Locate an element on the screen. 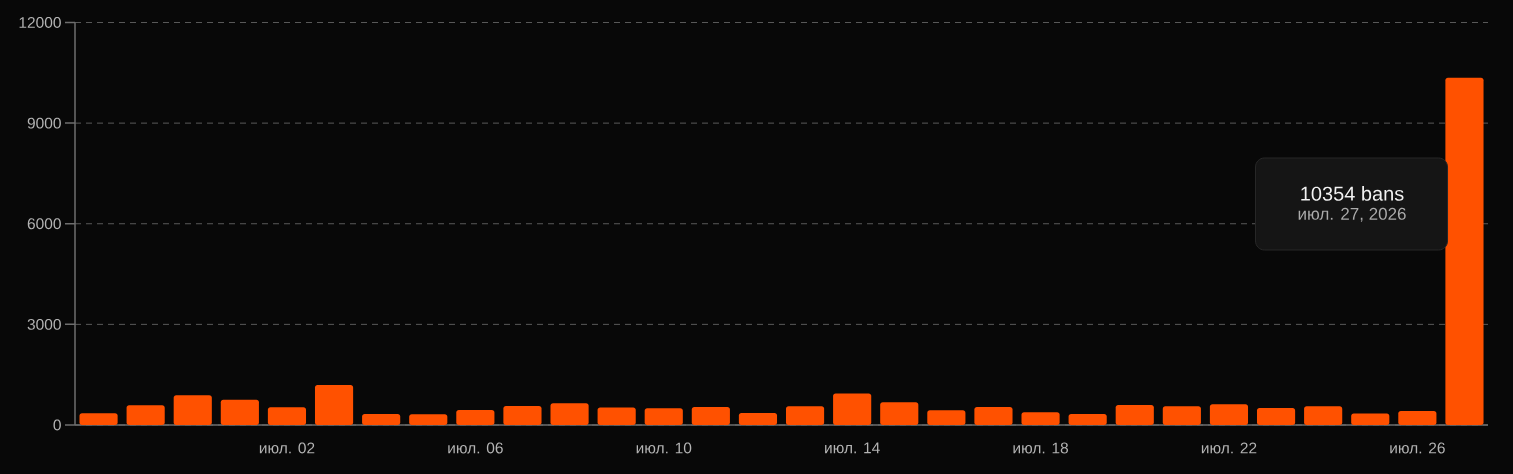 The image size is (1513, 474). x-tick-label: июл. 10 is located at coordinates (664, 448).